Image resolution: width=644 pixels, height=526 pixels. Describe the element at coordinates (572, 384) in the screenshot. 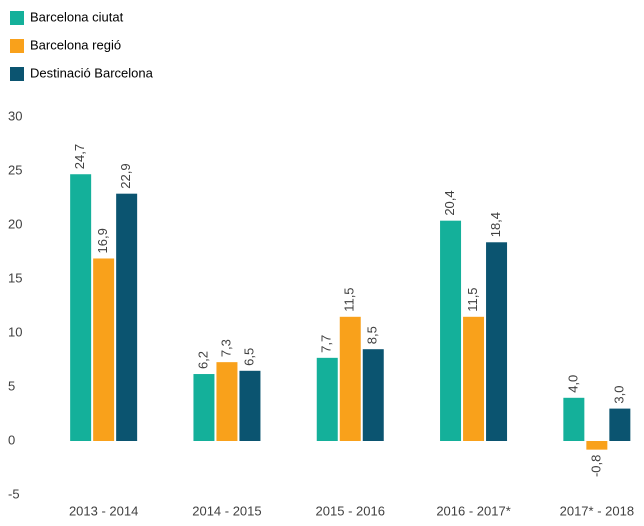

I see `value-label: 4,0` at that location.